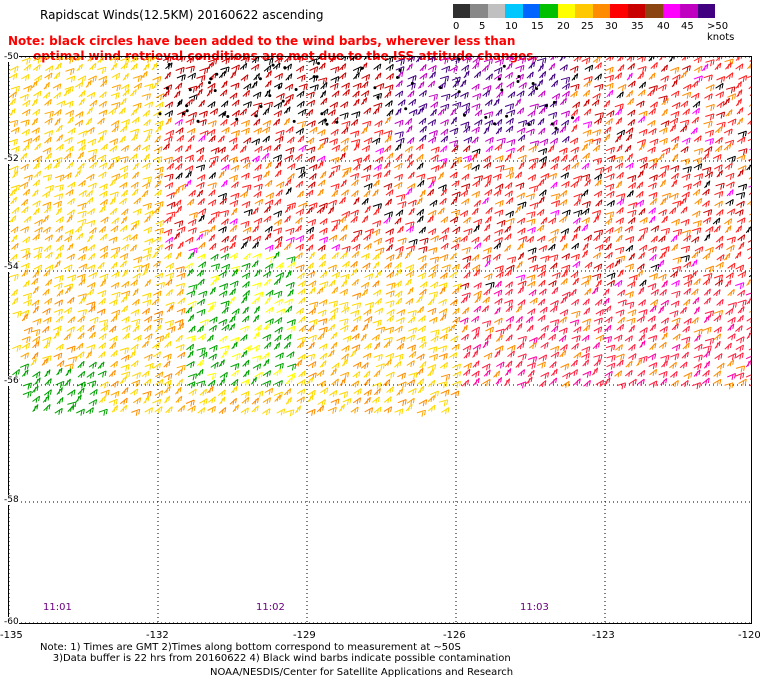 The height and width of the screenshot is (688, 760). Describe the element at coordinates (687, 26) in the screenshot. I see `legend-tick-label: 45` at that location.